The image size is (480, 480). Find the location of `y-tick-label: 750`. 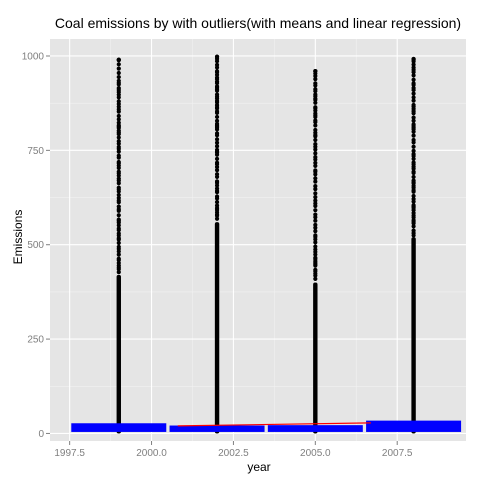

y-tick-label: 750 is located at coordinates (35, 151).